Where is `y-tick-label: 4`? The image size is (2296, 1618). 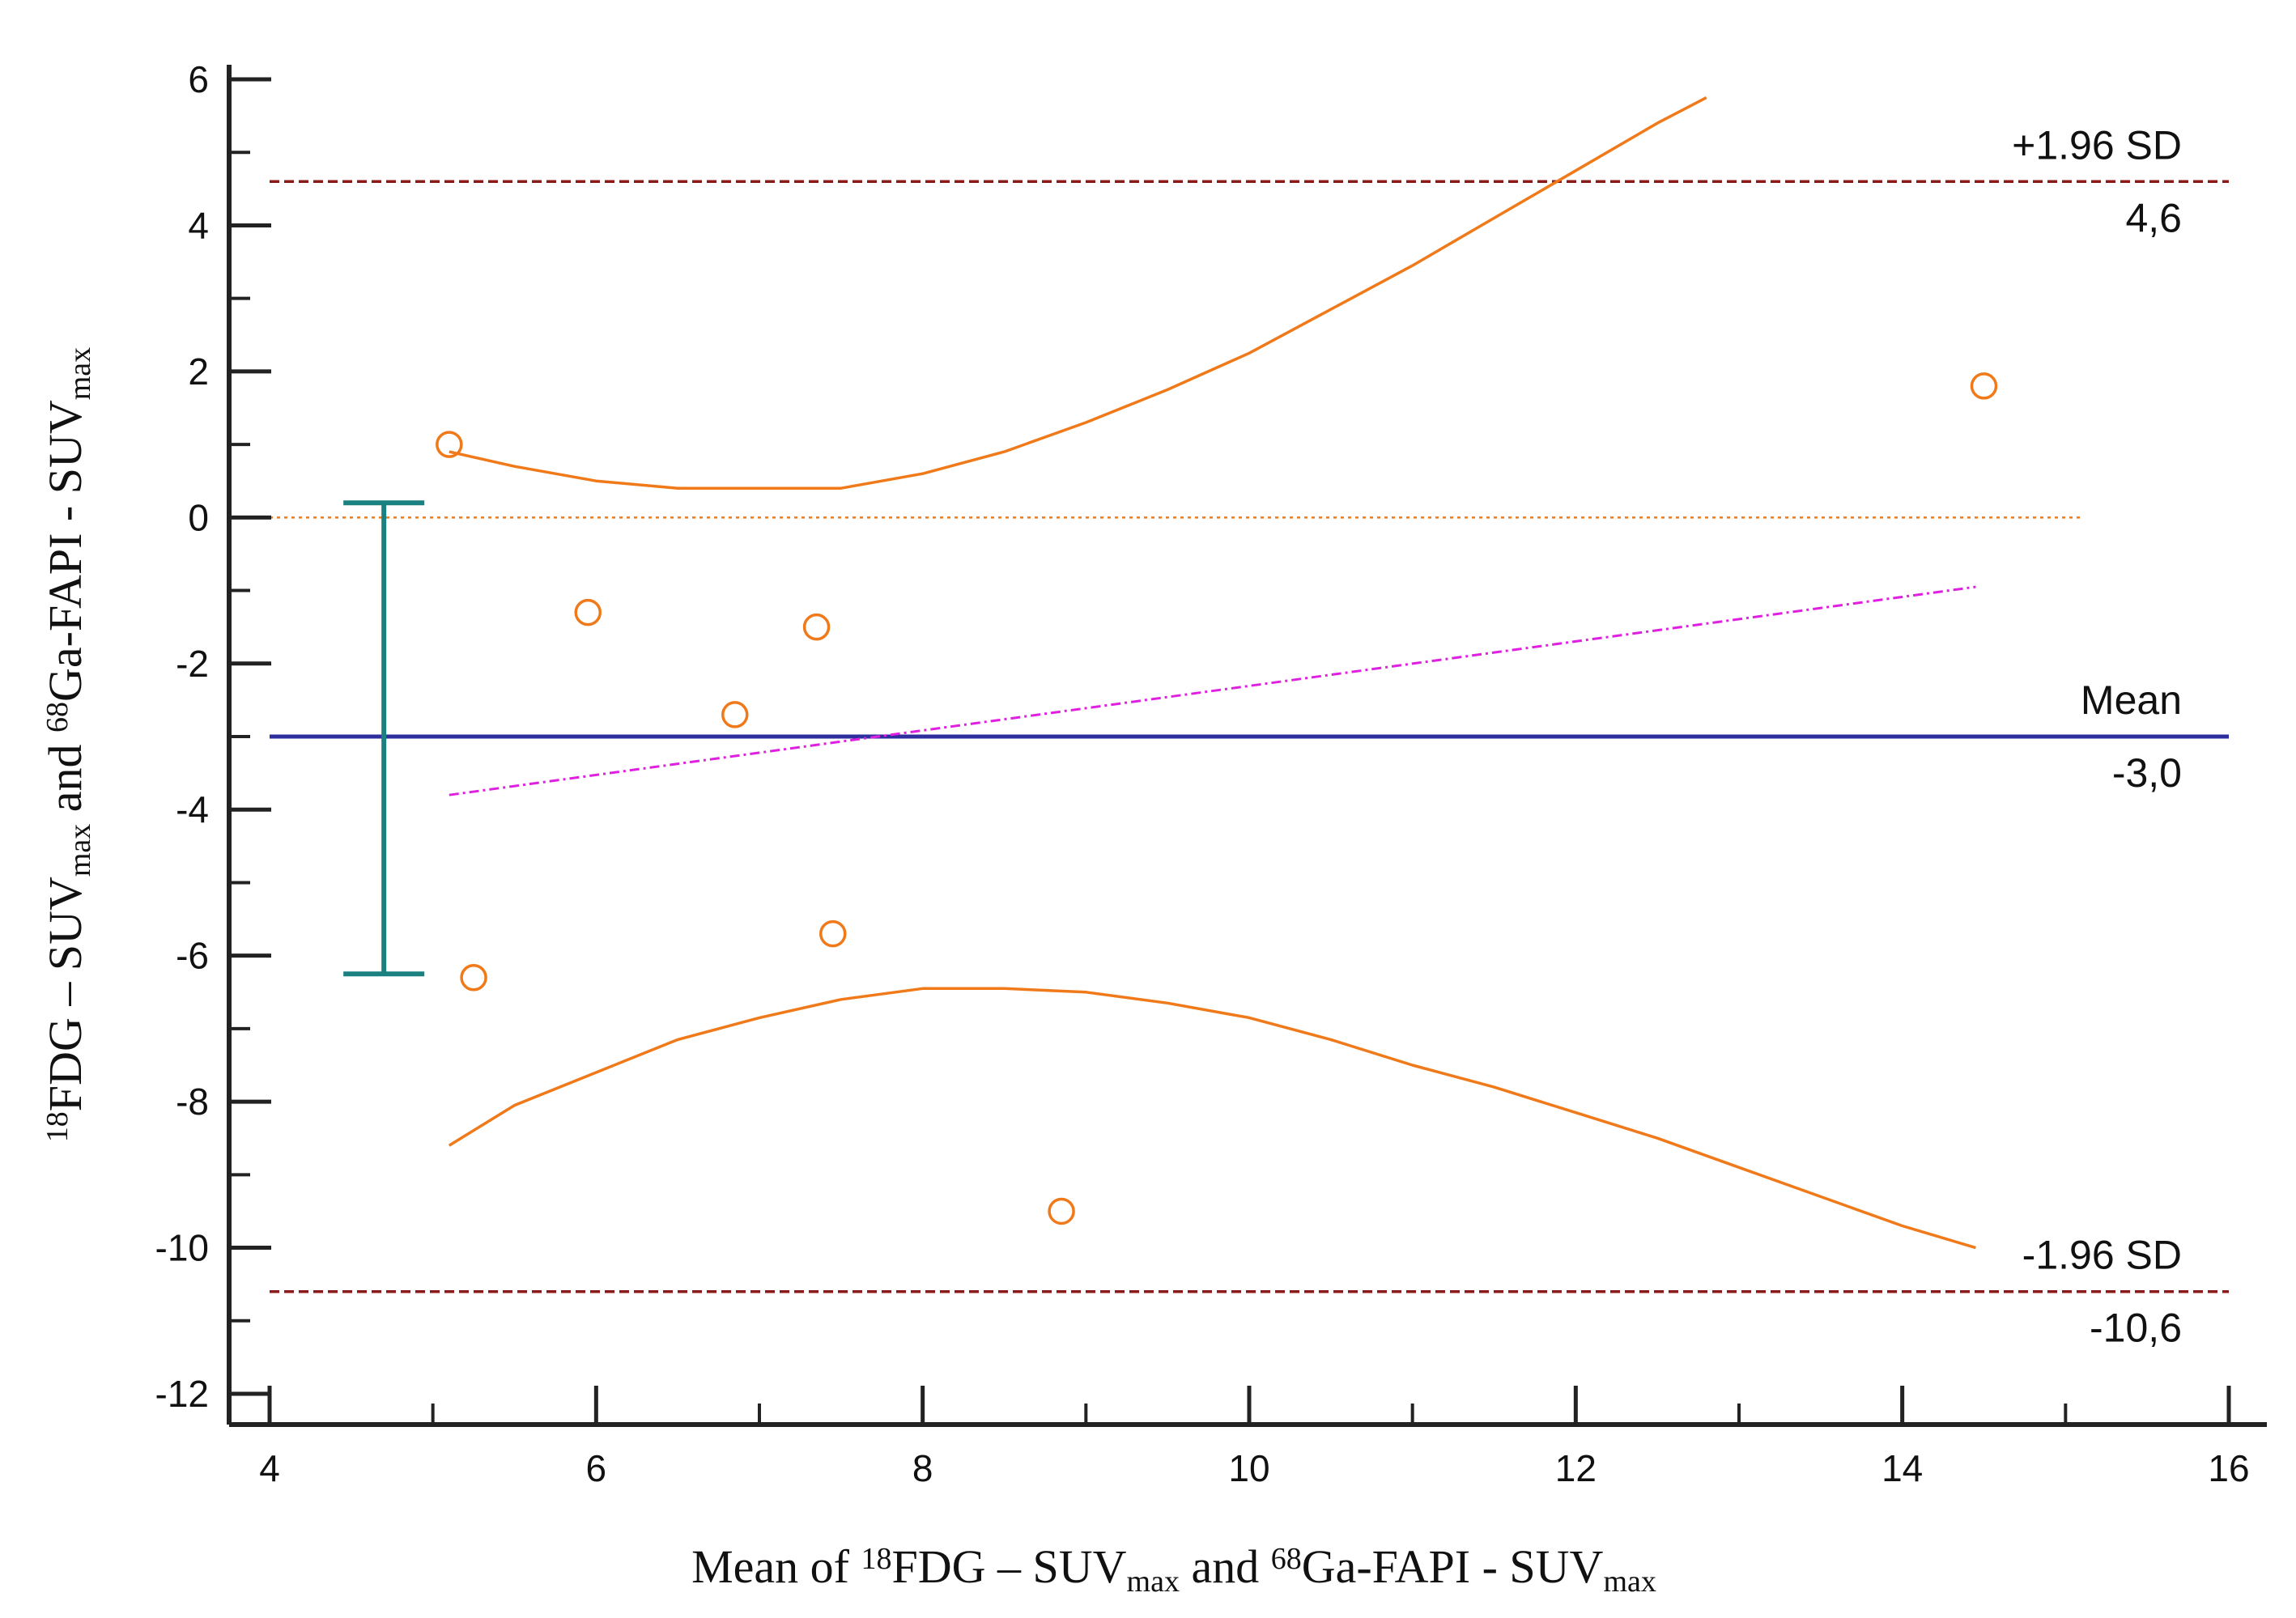 y-tick-label: 4 is located at coordinates (198, 225).